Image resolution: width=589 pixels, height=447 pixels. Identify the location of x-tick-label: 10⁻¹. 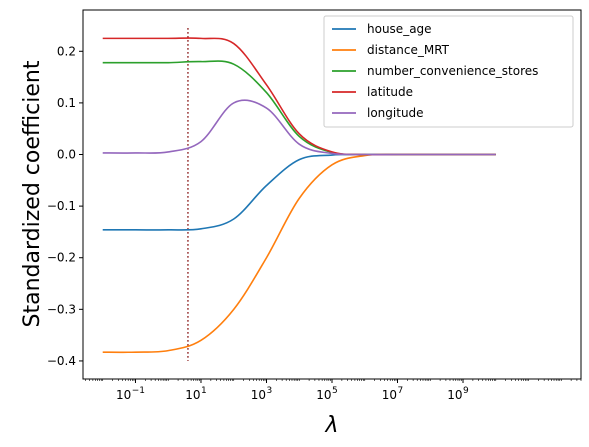
(130, 394).